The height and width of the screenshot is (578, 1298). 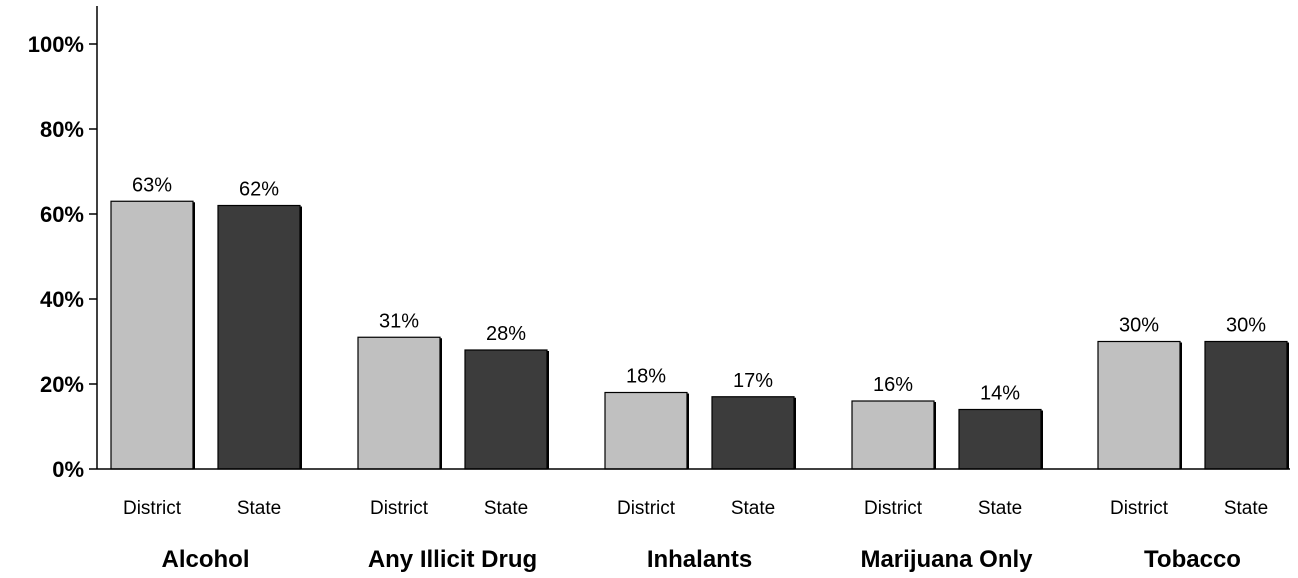 I want to click on category-label: Any Illicit Drug, so click(x=452, y=559).